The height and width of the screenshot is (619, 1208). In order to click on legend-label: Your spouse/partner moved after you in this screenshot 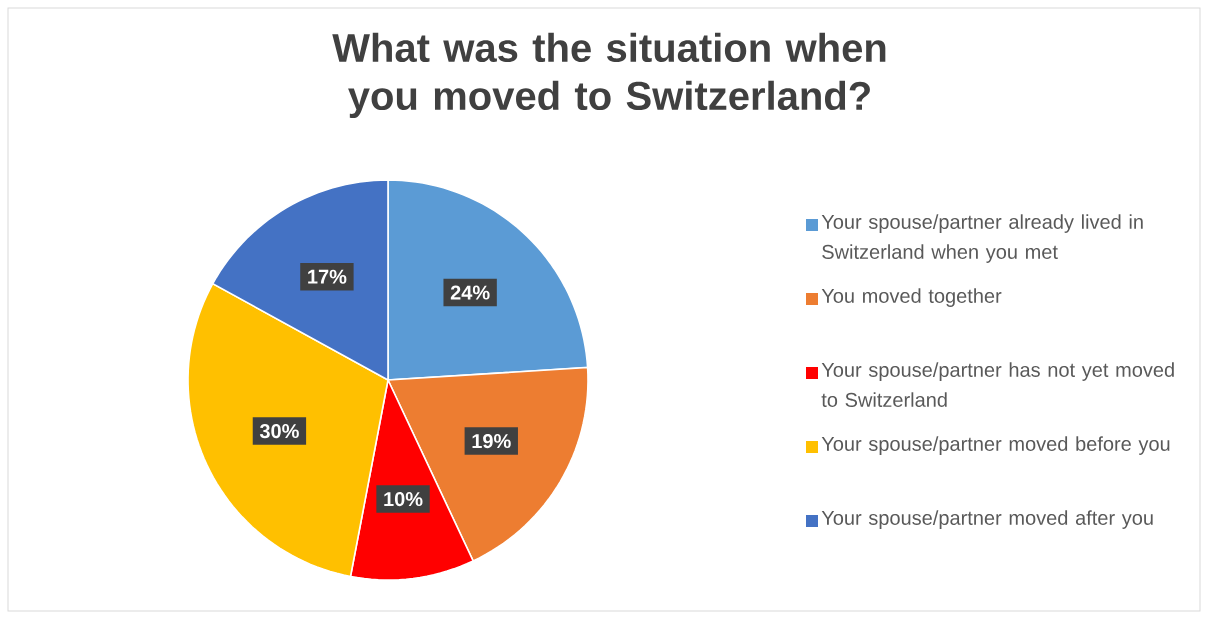, I will do `click(987, 519)`.